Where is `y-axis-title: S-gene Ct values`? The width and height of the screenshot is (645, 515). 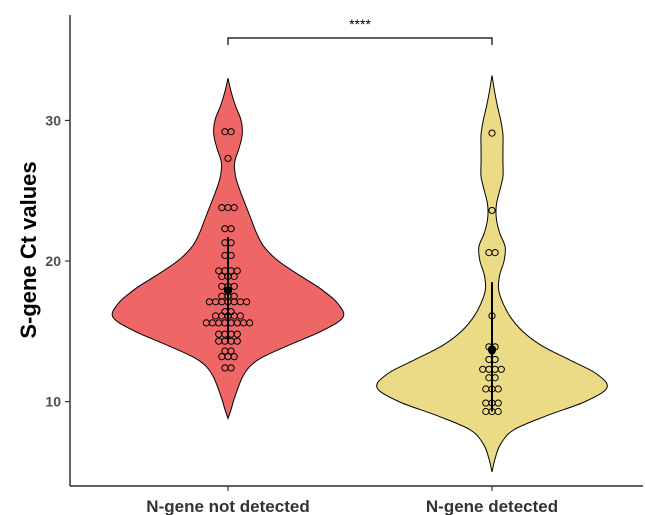 y-axis-title: S-gene Ct values is located at coordinates (28, 249).